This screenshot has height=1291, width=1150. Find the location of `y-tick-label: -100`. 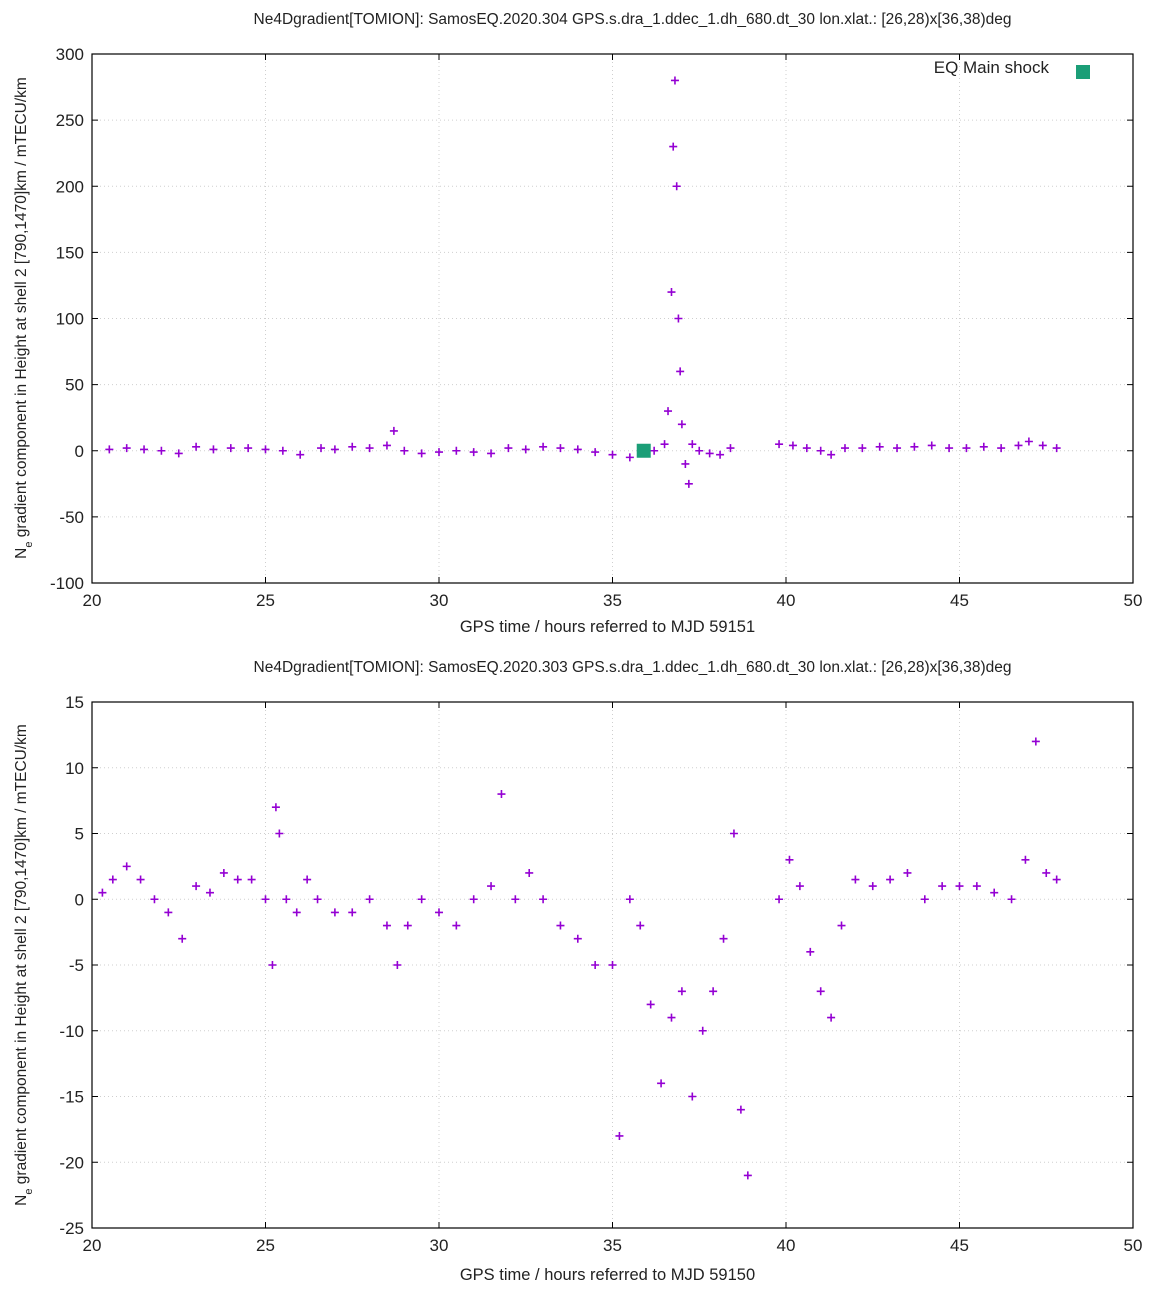

y-tick-label: -100 is located at coordinates (67, 583).